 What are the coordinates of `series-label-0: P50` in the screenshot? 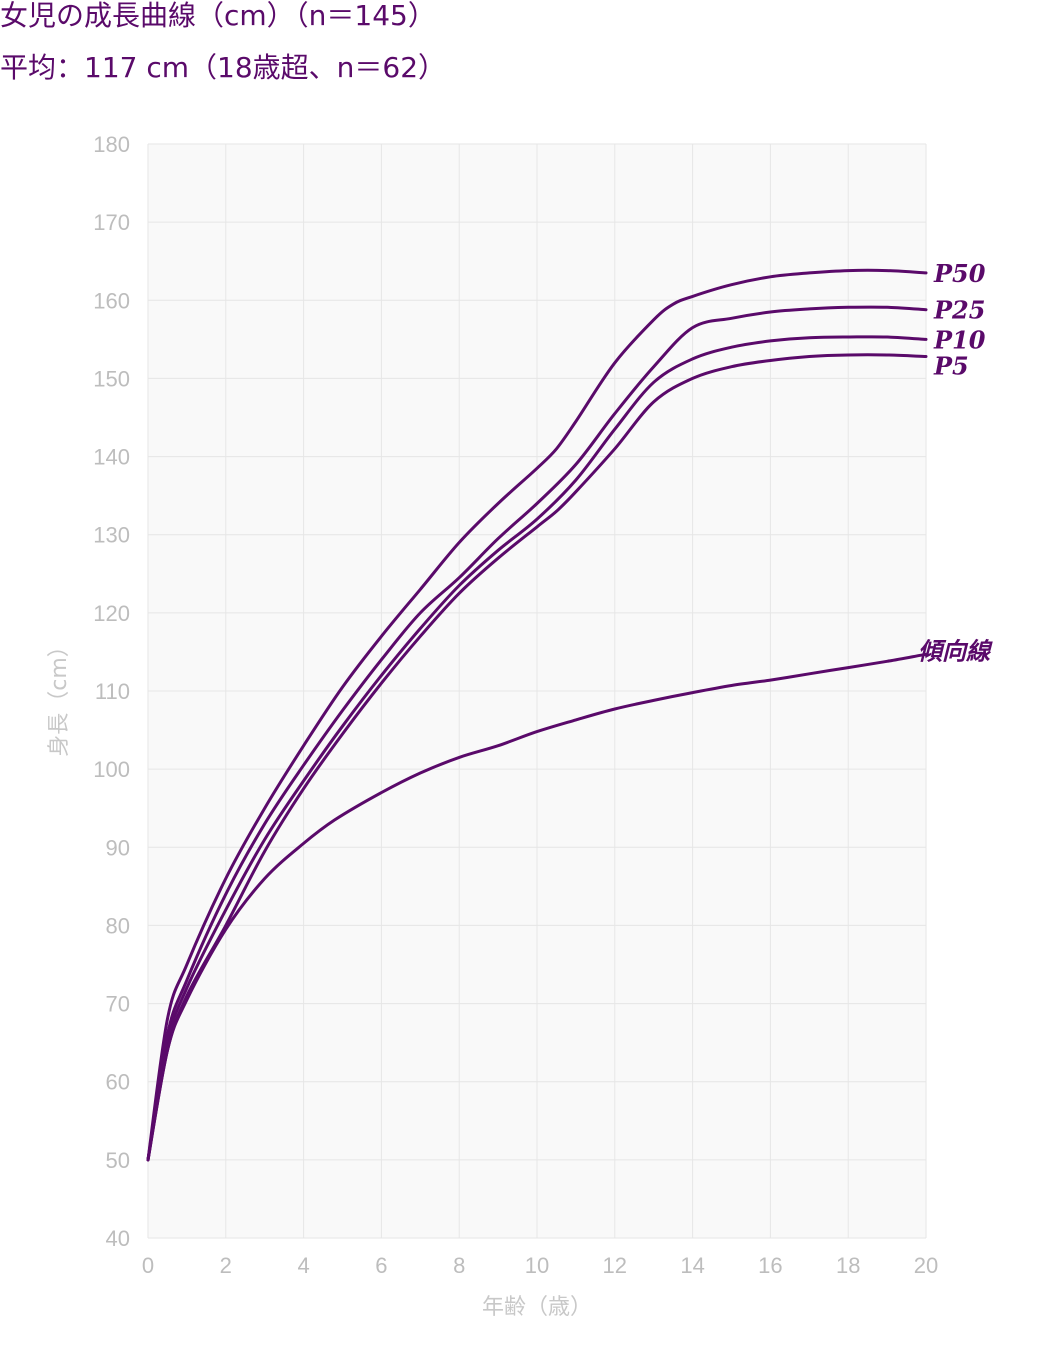 It's located at (959, 273).